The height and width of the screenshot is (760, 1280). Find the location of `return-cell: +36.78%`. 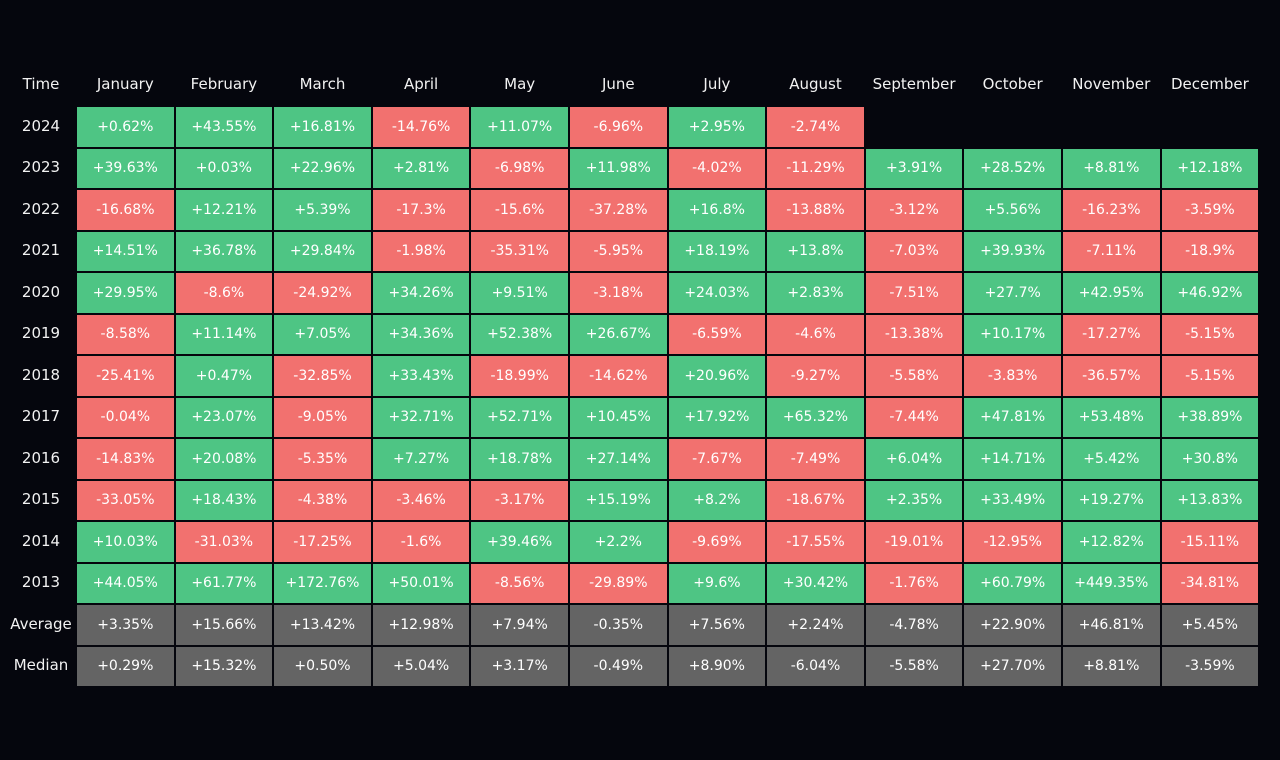

return-cell: +36.78% is located at coordinates (224, 251).